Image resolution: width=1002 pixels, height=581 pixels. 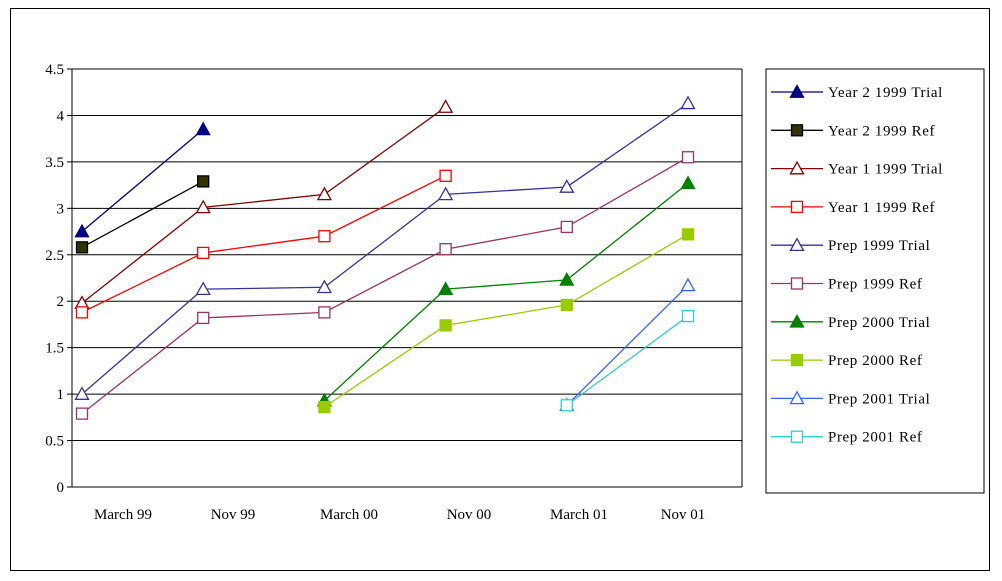 What do you see at coordinates (61, 302) in the screenshot?
I see `y-tick-label: 2` at bounding box center [61, 302].